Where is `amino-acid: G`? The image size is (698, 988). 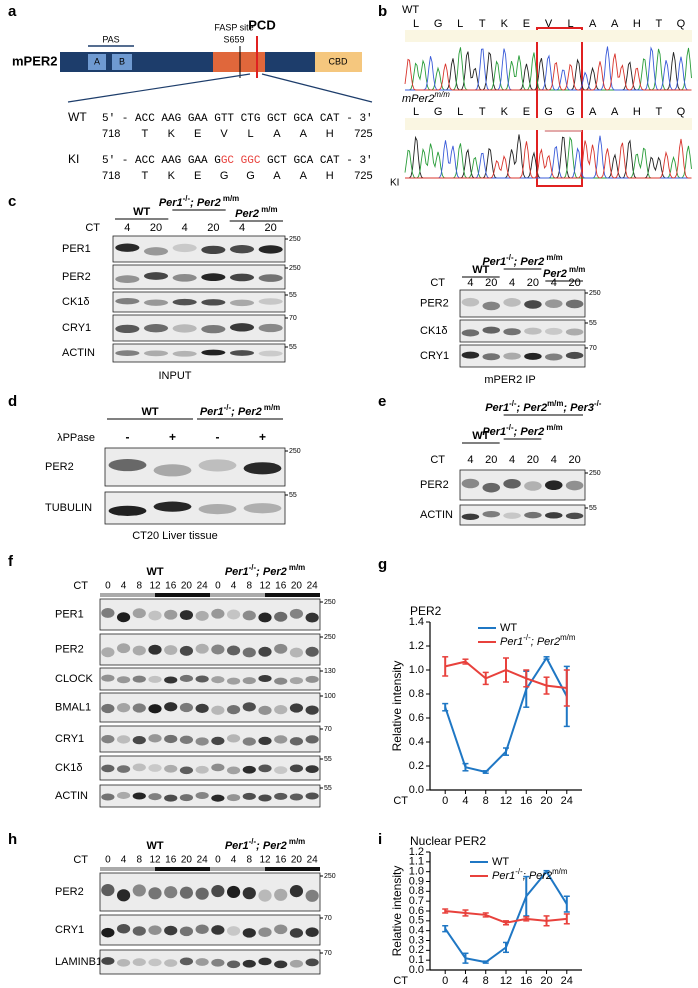
amino-acid: G is located at coordinates (250, 176).